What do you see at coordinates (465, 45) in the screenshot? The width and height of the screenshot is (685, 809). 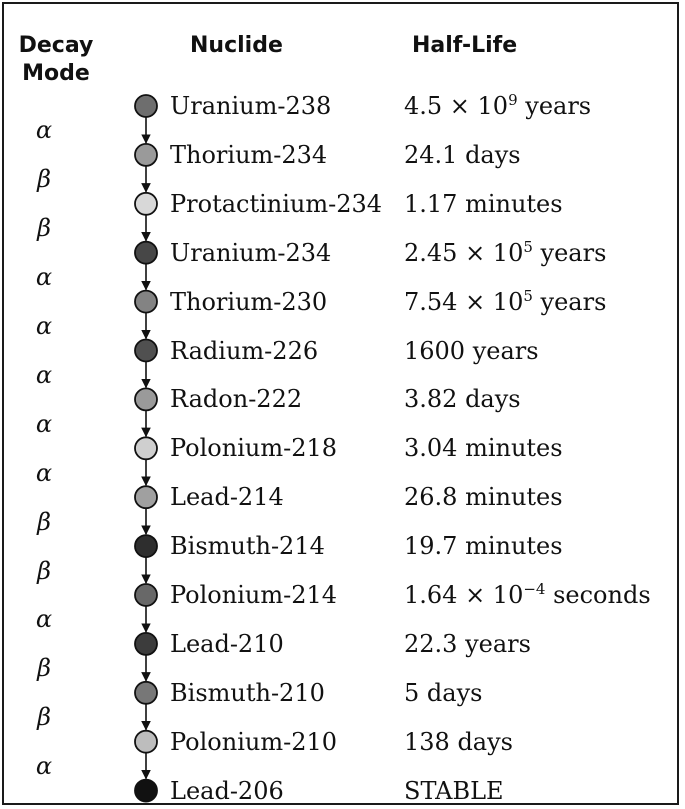 I see `half-life-header: Half-Life` at bounding box center [465, 45].